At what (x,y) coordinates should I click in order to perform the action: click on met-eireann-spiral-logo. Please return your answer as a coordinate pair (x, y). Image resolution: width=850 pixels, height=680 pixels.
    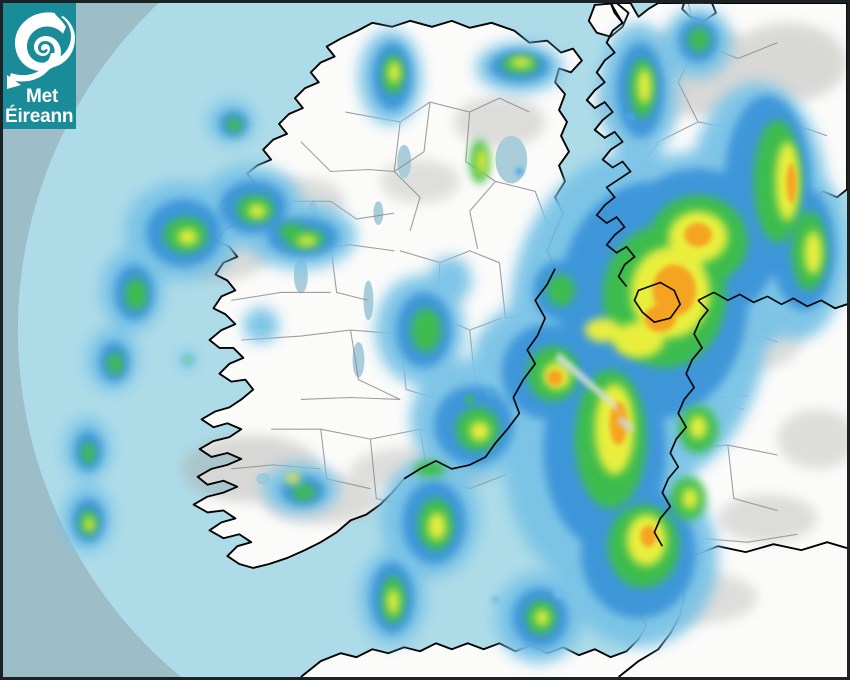
    Looking at the image, I should click on (41, 50).